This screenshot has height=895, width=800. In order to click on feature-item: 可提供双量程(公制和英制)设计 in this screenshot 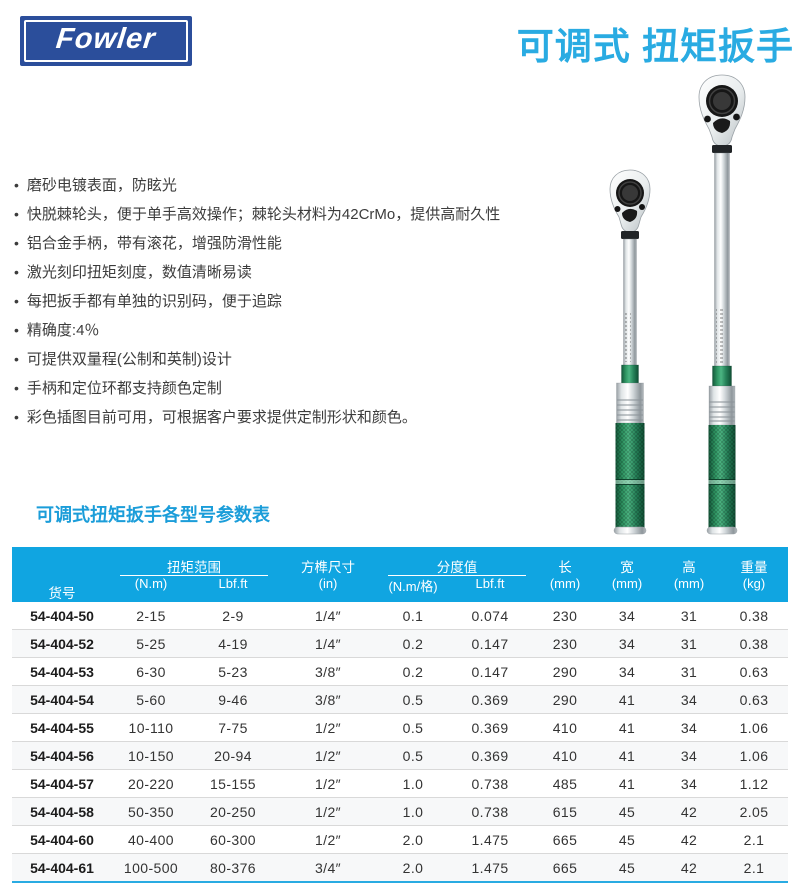, I will do `click(399, 359)`.